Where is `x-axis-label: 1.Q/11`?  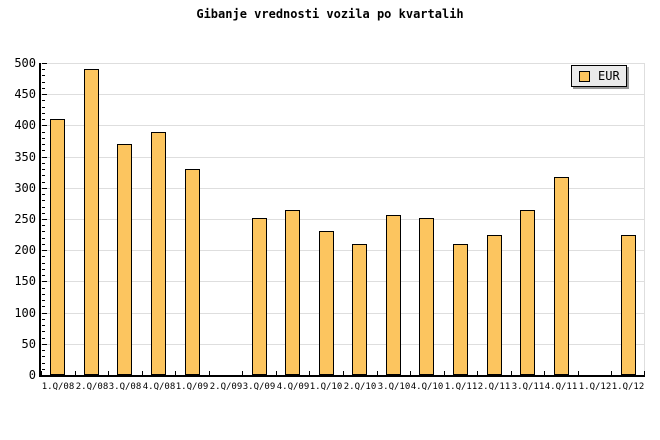 x-axis-label: 1.Q/11 is located at coordinates (461, 387).